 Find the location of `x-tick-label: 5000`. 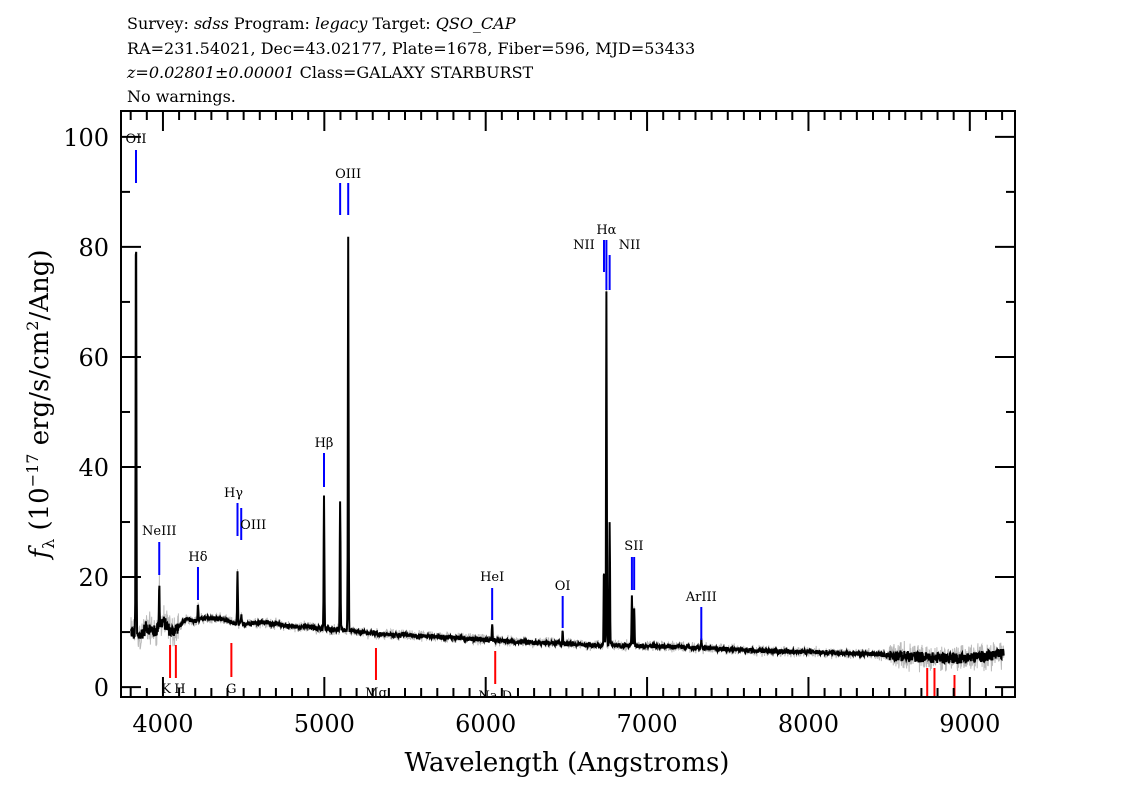

x-tick-label: 5000 is located at coordinates (324, 724).